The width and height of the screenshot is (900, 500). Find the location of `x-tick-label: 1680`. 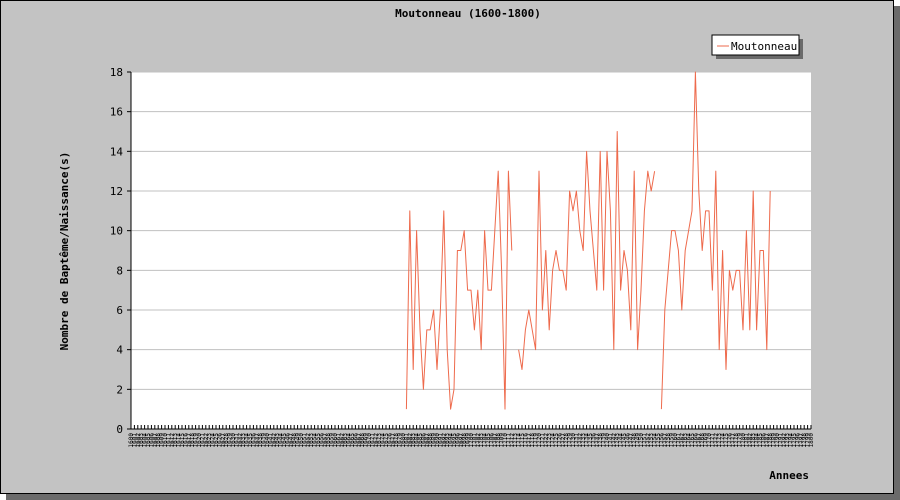

x-tick-label: 1680 is located at coordinates (403, 440).